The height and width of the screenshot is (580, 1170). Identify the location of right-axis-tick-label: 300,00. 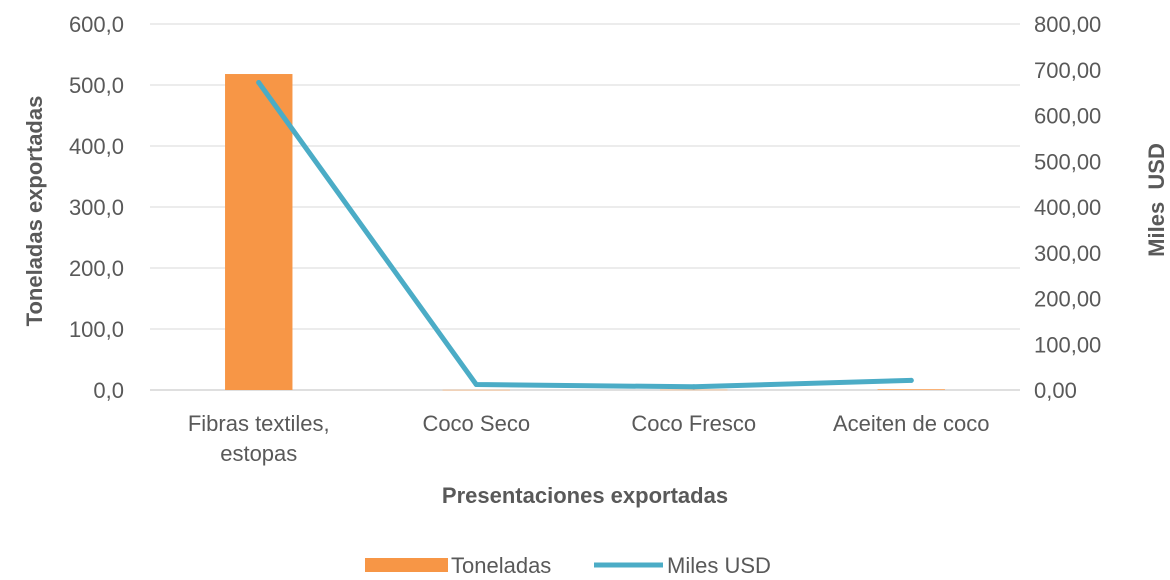
(1067, 253).